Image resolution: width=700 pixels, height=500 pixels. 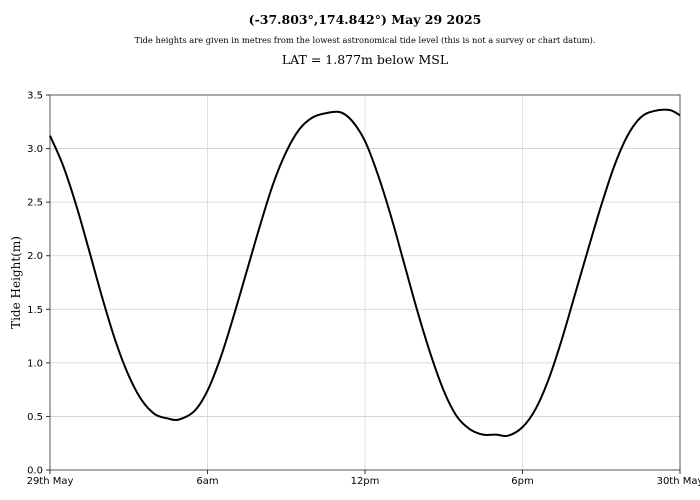 What do you see at coordinates (207, 481) in the screenshot?
I see `x-tick-label: 6am` at bounding box center [207, 481].